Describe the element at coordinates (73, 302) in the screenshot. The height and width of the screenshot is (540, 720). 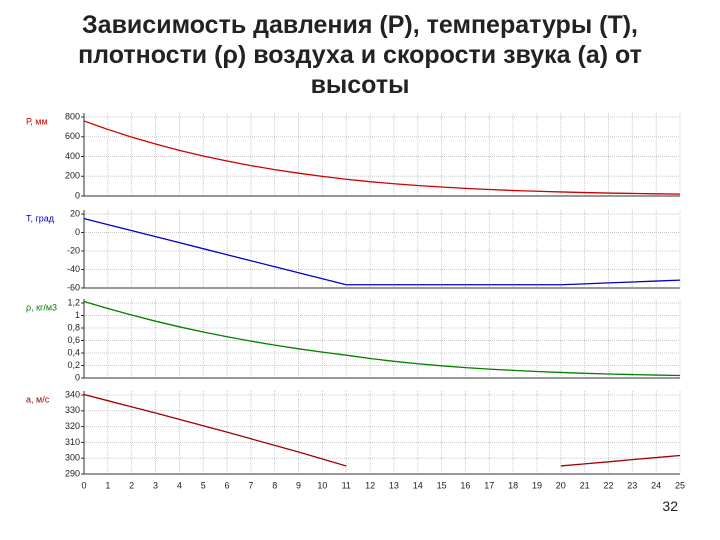
I see `y-tick-label: 1,2` at that location.